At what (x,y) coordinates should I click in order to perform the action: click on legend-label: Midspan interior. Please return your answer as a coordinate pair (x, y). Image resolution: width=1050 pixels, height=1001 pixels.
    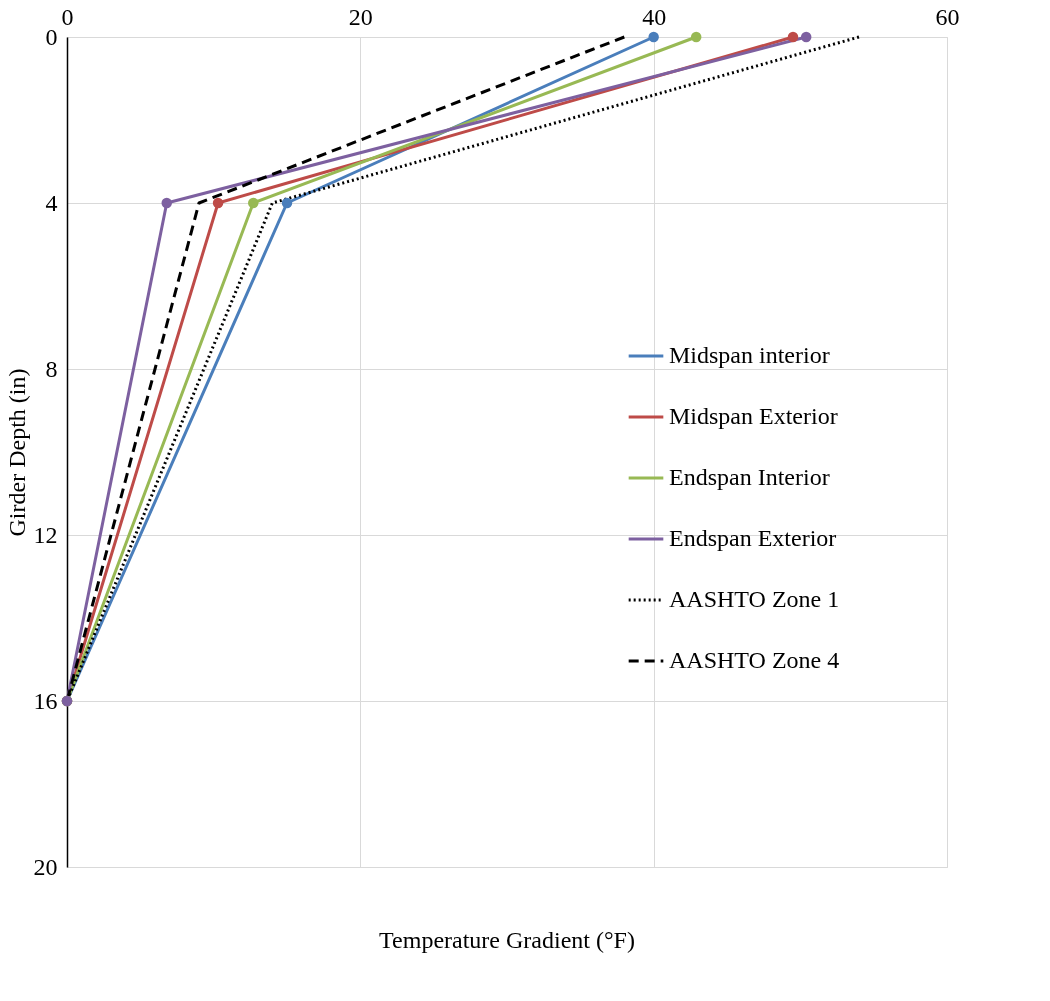
    Looking at the image, I should click on (749, 355).